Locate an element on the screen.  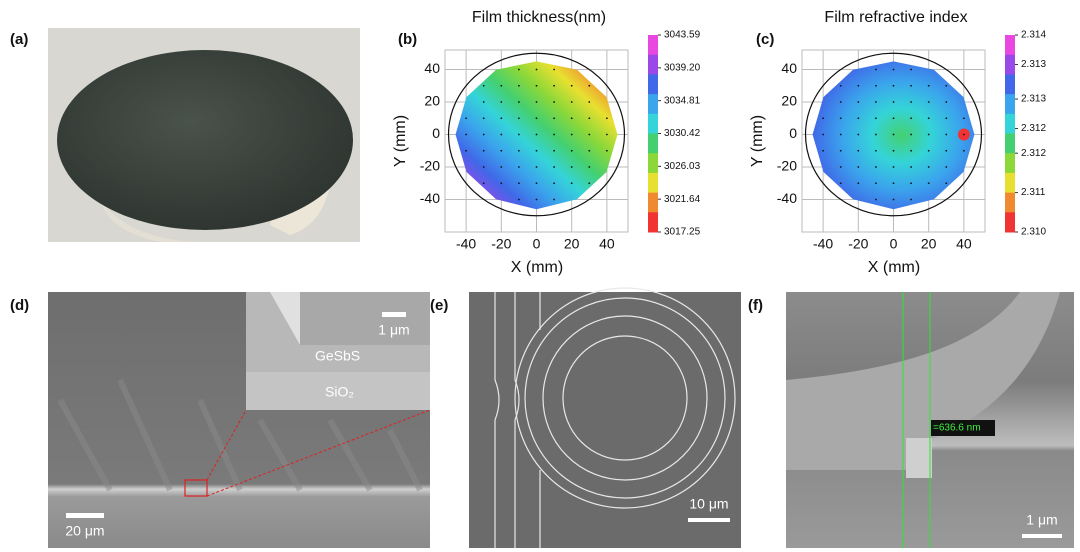
wafer is located at coordinates (205, 140).